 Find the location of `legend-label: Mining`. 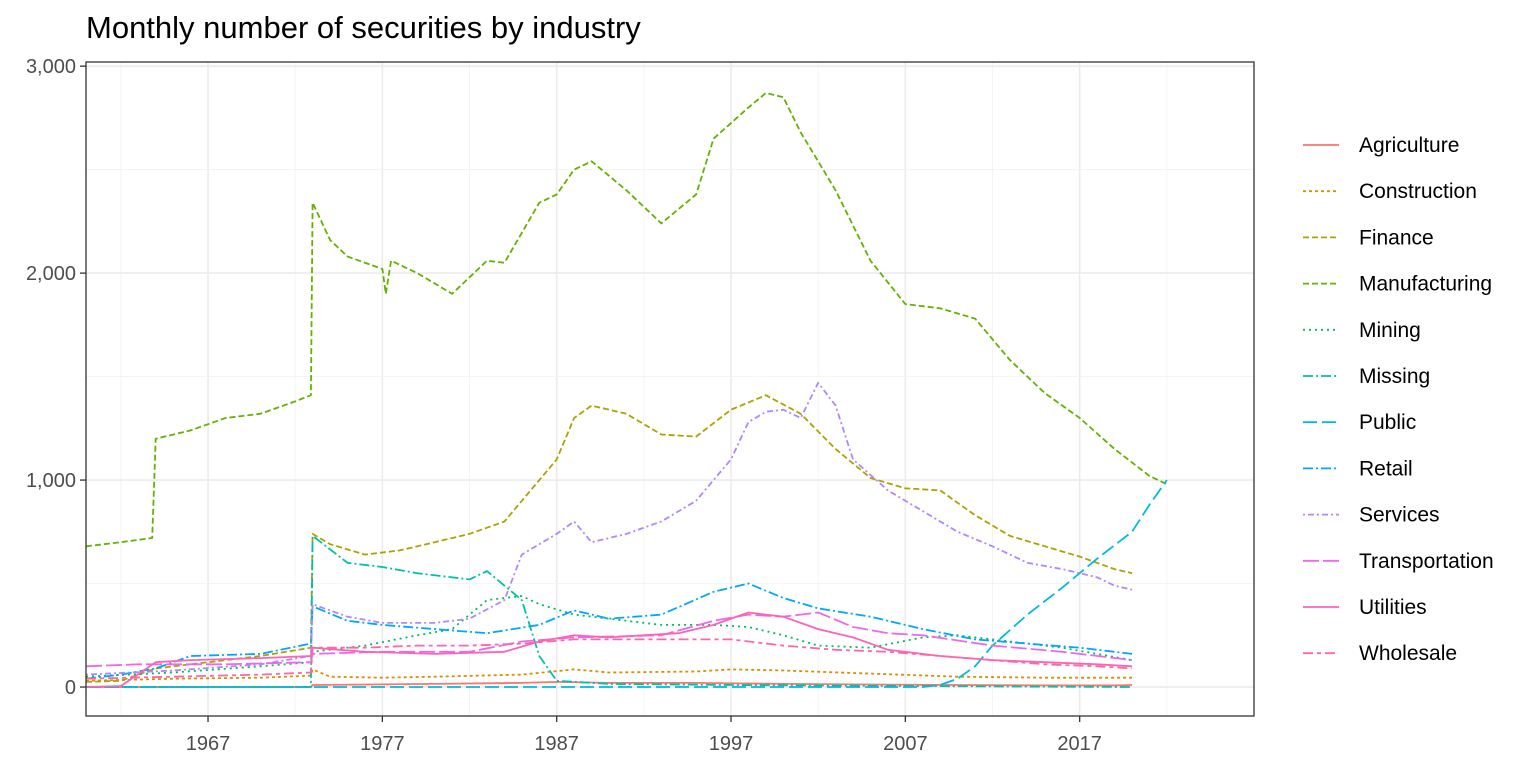

legend-label: Mining is located at coordinates (1390, 330).